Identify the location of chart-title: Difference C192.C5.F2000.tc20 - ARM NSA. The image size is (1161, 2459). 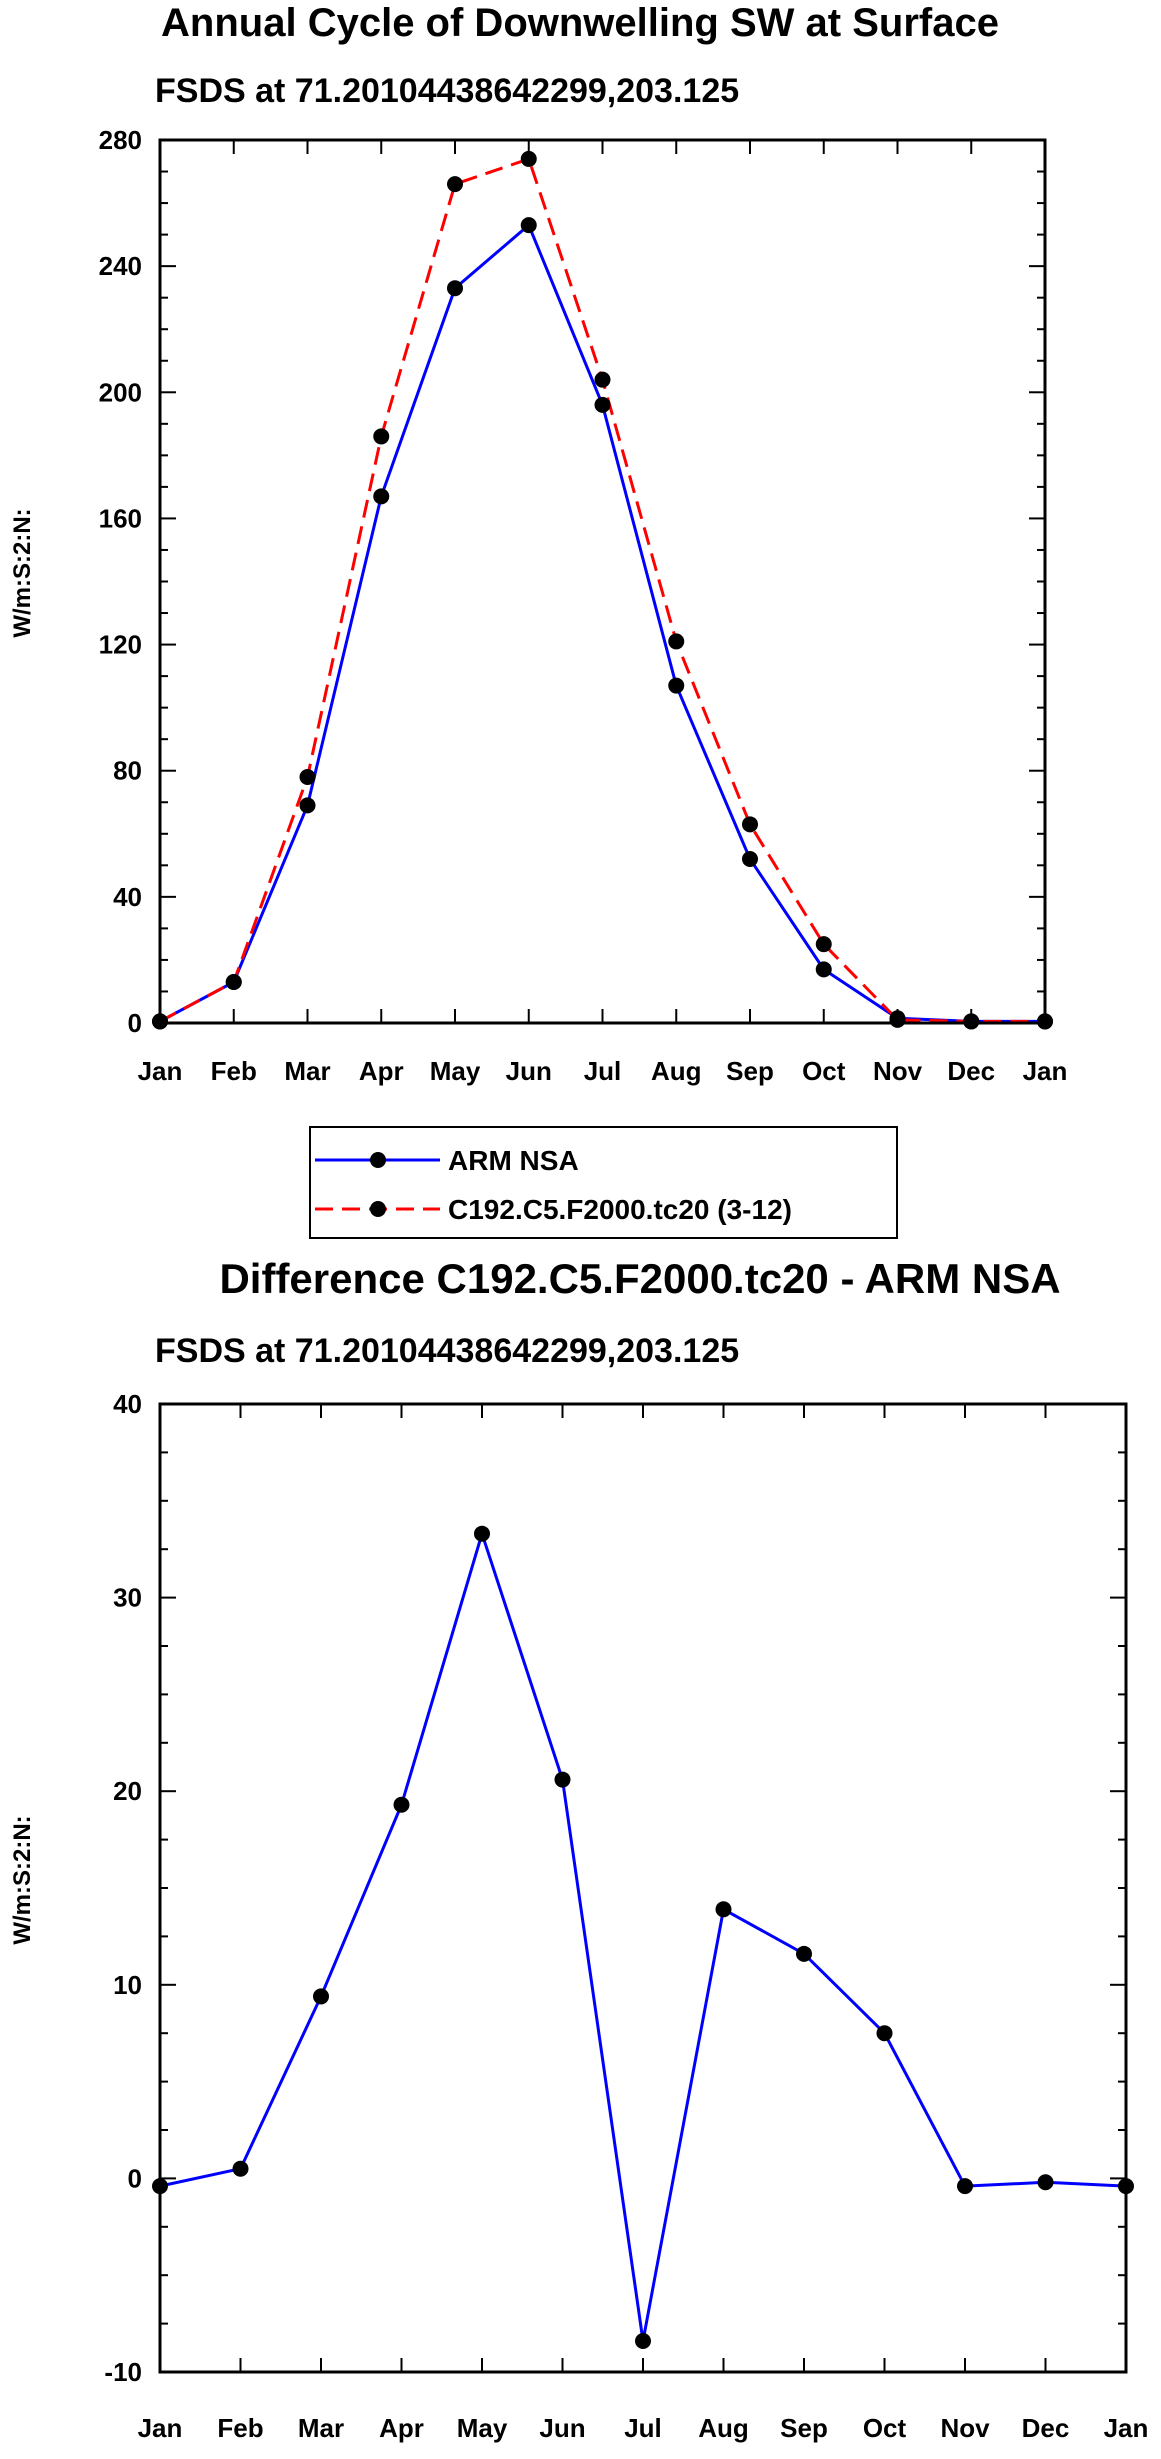
(639, 1278).